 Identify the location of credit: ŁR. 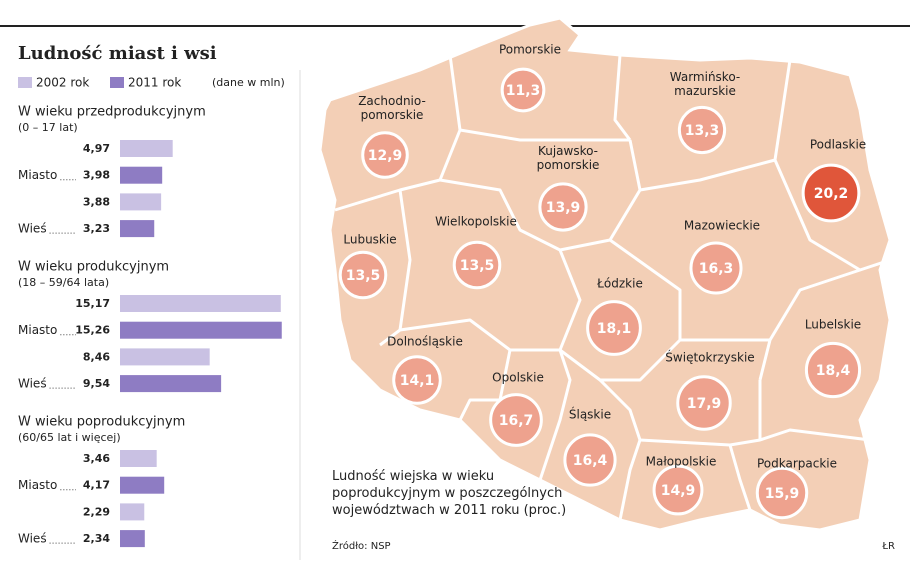
(888, 546).